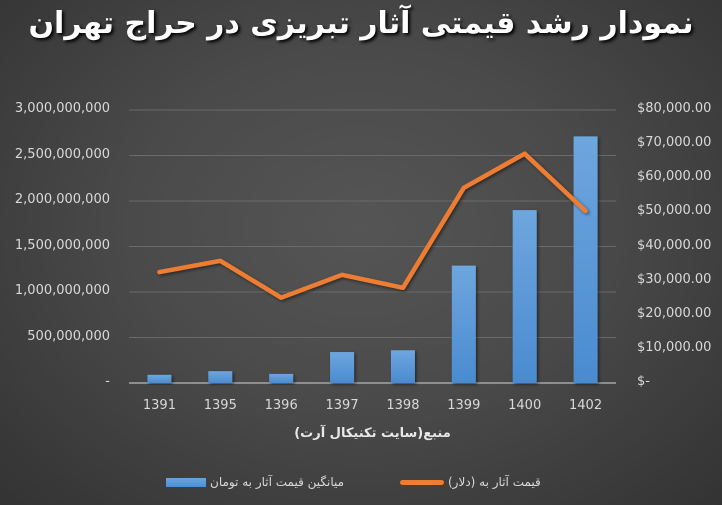 The image size is (722, 505). I want to click on right-axis-tick: $70,000.00, so click(674, 143).